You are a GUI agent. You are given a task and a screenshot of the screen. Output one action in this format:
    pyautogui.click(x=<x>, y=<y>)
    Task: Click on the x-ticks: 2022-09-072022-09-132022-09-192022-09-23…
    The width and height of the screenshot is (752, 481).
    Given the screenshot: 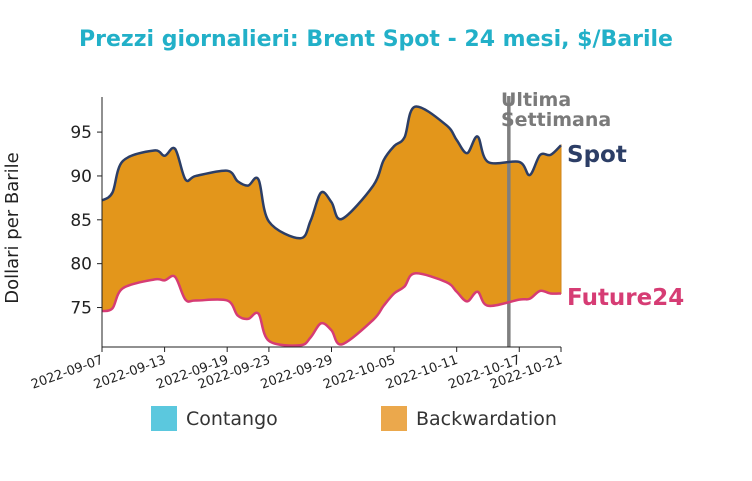 What is the action you would take?
    pyautogui.click(x=296, y=370)
    